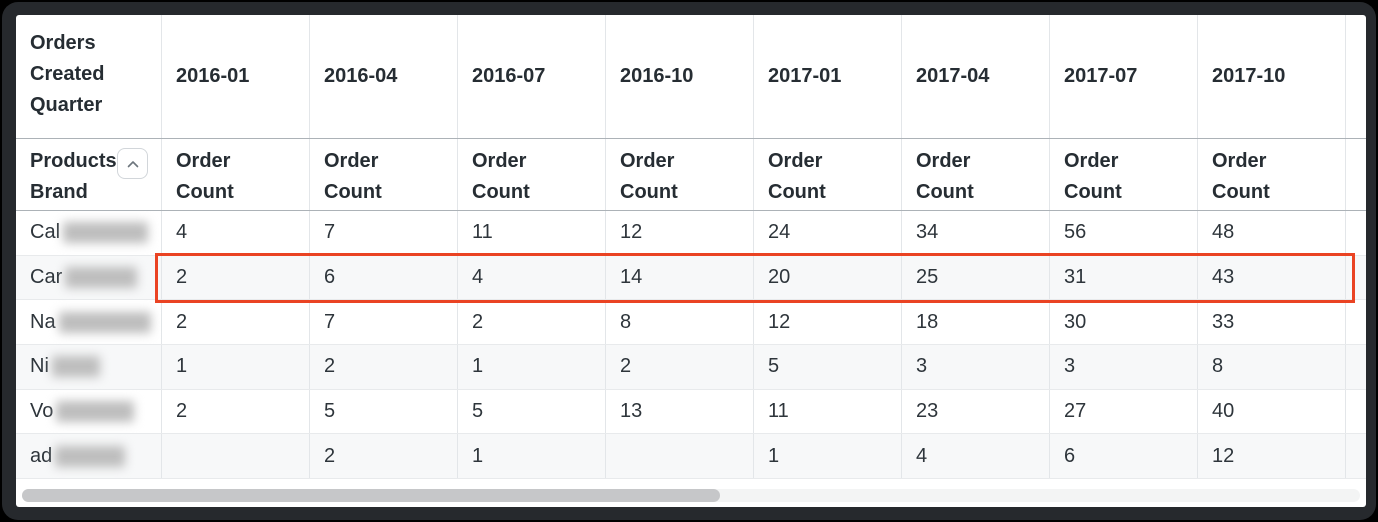  Describe the element at coordinates (976, 277) in the screenshot. I see `value-cell: 25` at that location.